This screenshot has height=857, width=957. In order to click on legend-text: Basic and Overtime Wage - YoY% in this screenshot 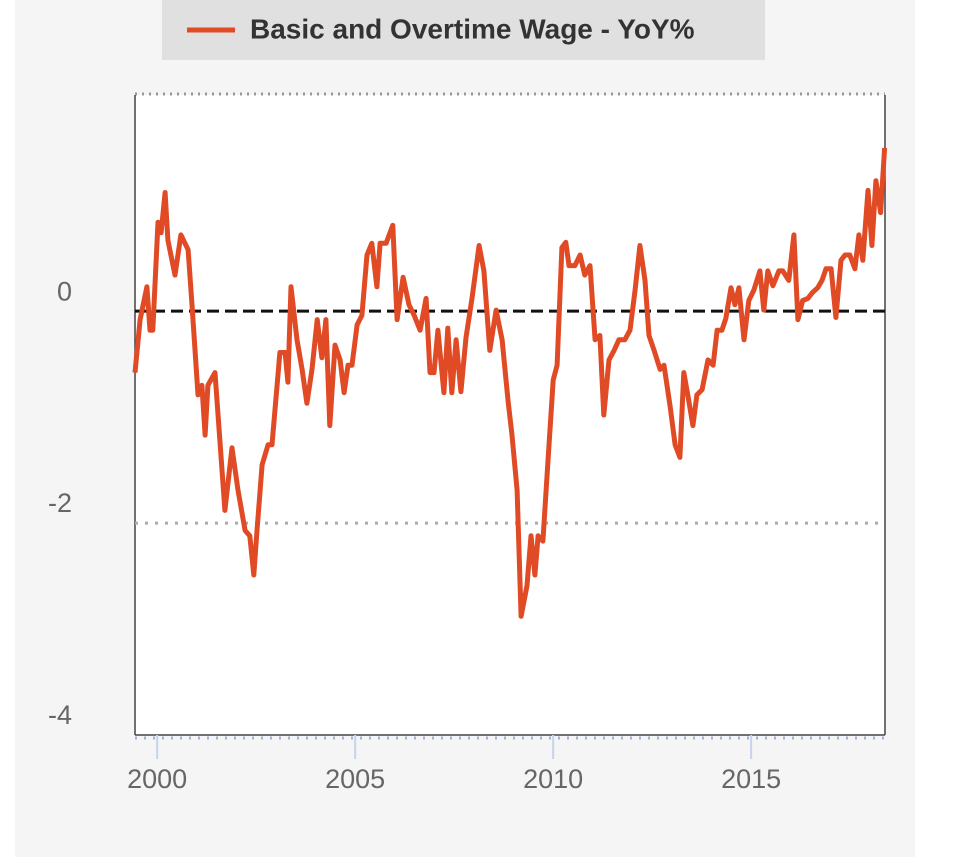, I will do `click(472, 28)`.